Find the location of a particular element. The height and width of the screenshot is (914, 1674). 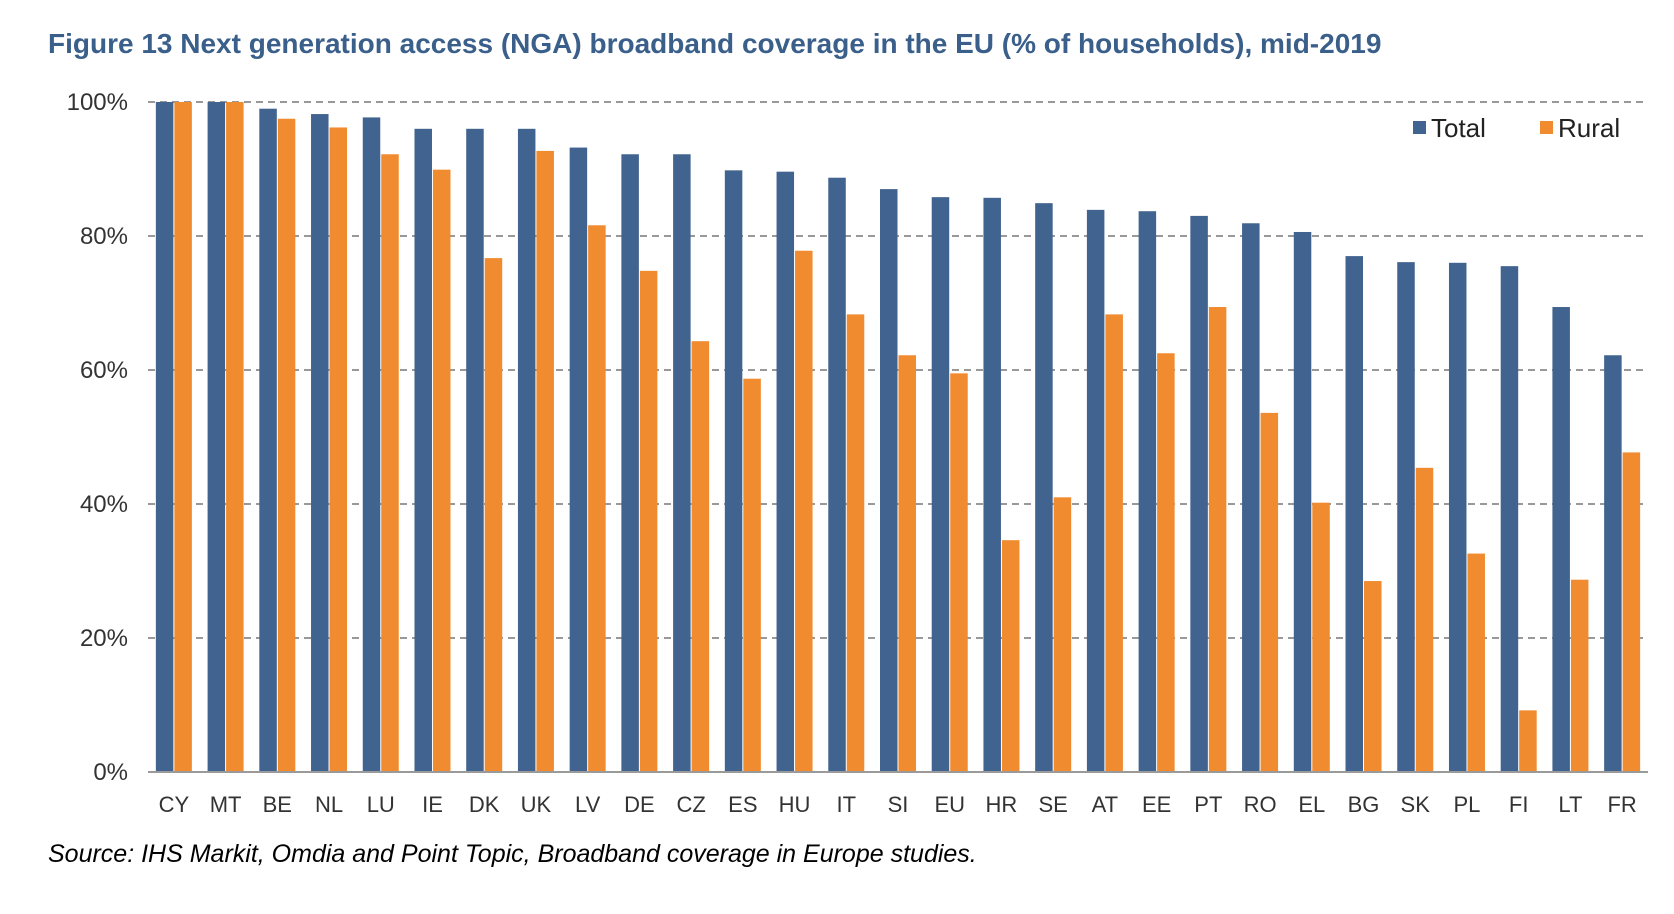

bar-total-eu is located at coordinates (940, 484).